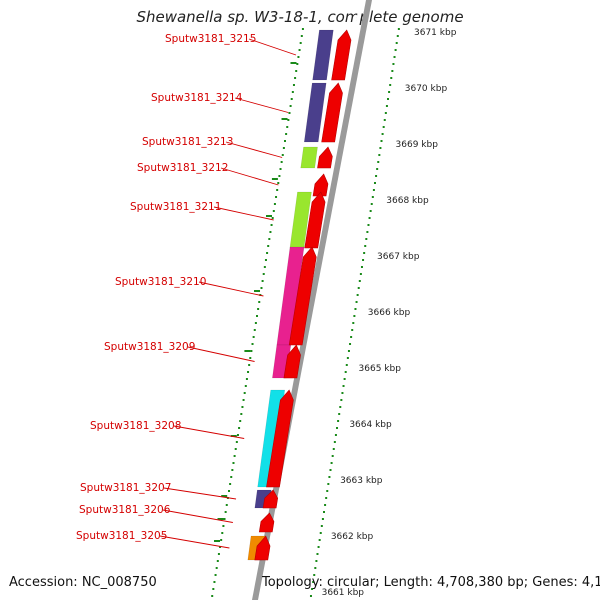  Describe the element at coordinates (125, 510) in the screenshot. I see `gene-label: Sputw3181_3206` at that location.